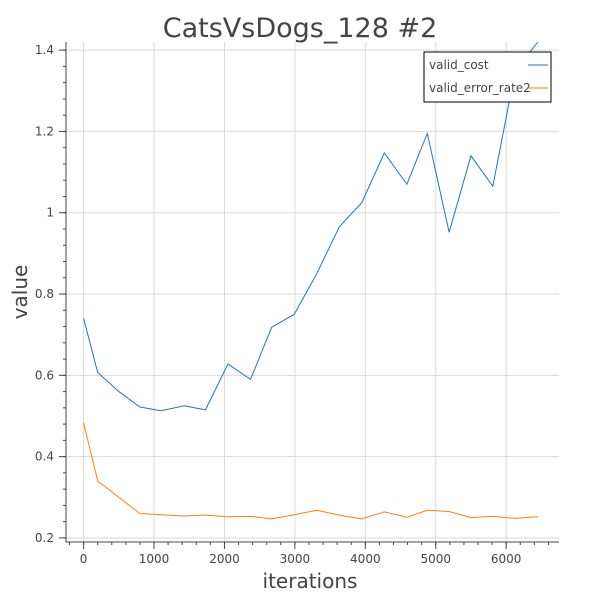 The width and height of the screenshot is (600, 605). What do you see at coordinates (435, 559) in the screenshot?
I see `x-tick-label: 5000` at bounding box center [435, 559].